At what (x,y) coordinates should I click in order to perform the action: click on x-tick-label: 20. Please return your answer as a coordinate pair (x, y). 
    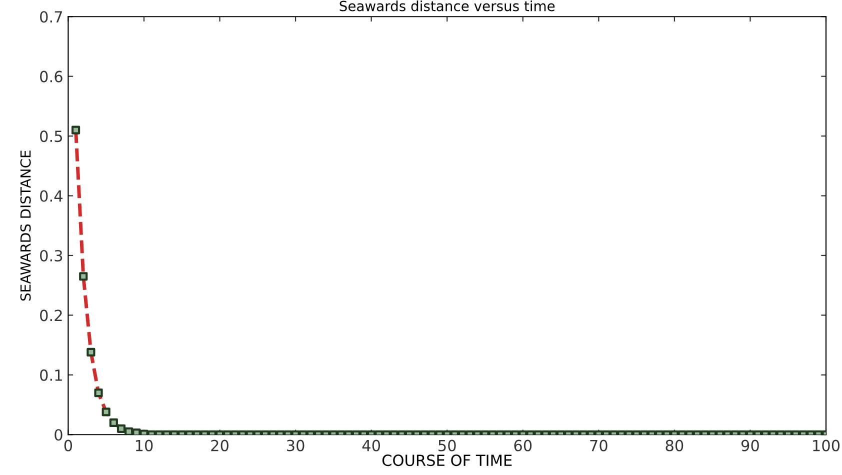
    Looking at the image, I should click on (219, 446).